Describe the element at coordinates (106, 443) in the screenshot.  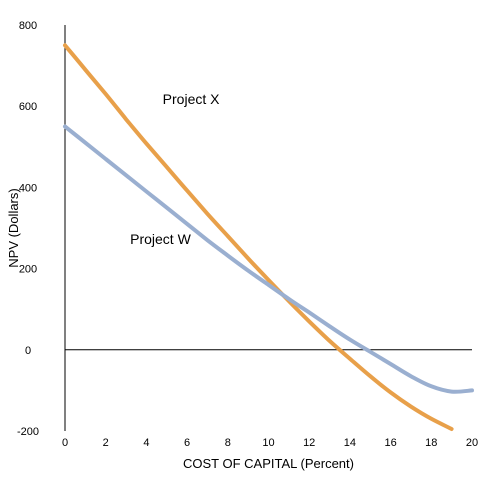
I see `x-tick-label: 2` at that location.